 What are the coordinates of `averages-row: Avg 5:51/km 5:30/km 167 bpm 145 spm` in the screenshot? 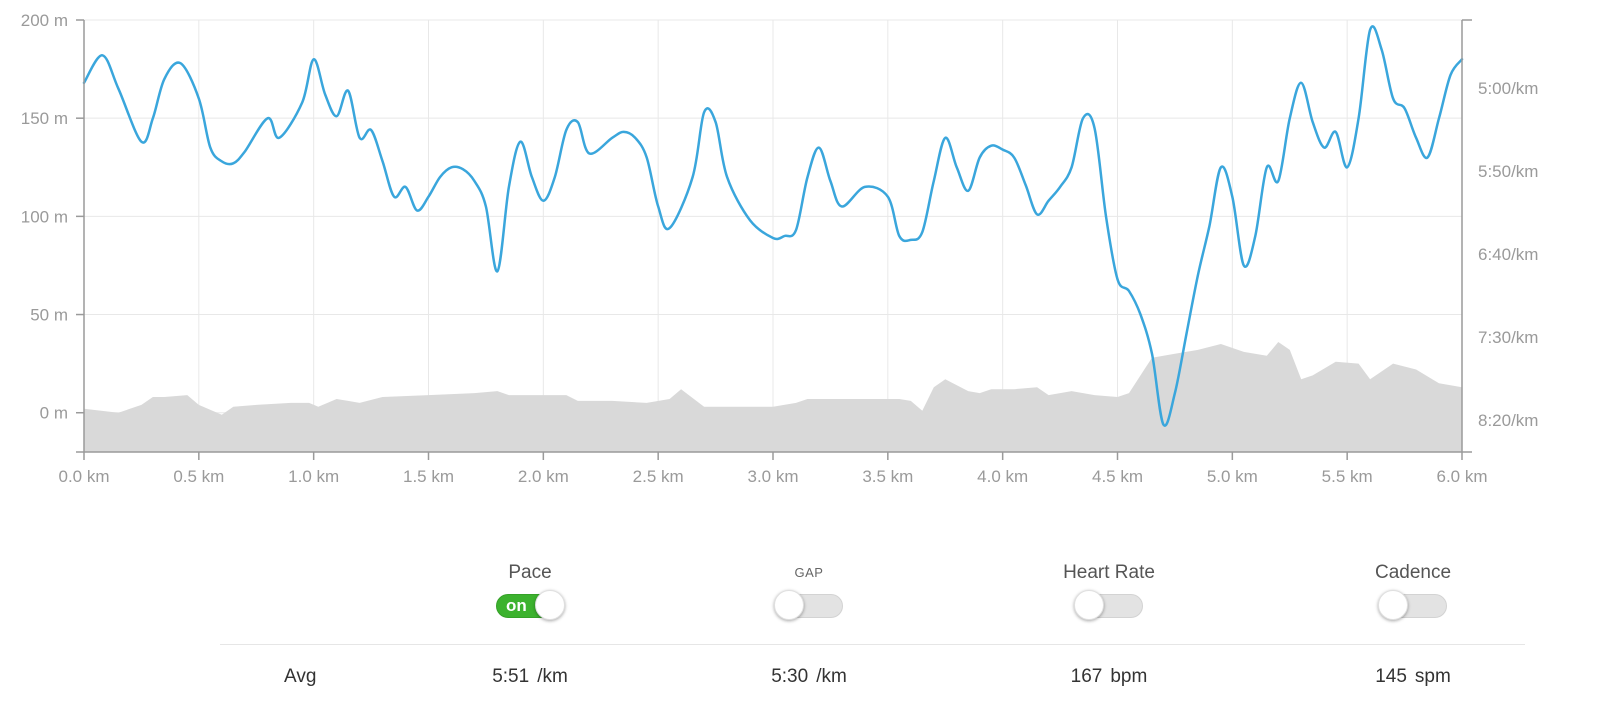 It's located at (800, 680).